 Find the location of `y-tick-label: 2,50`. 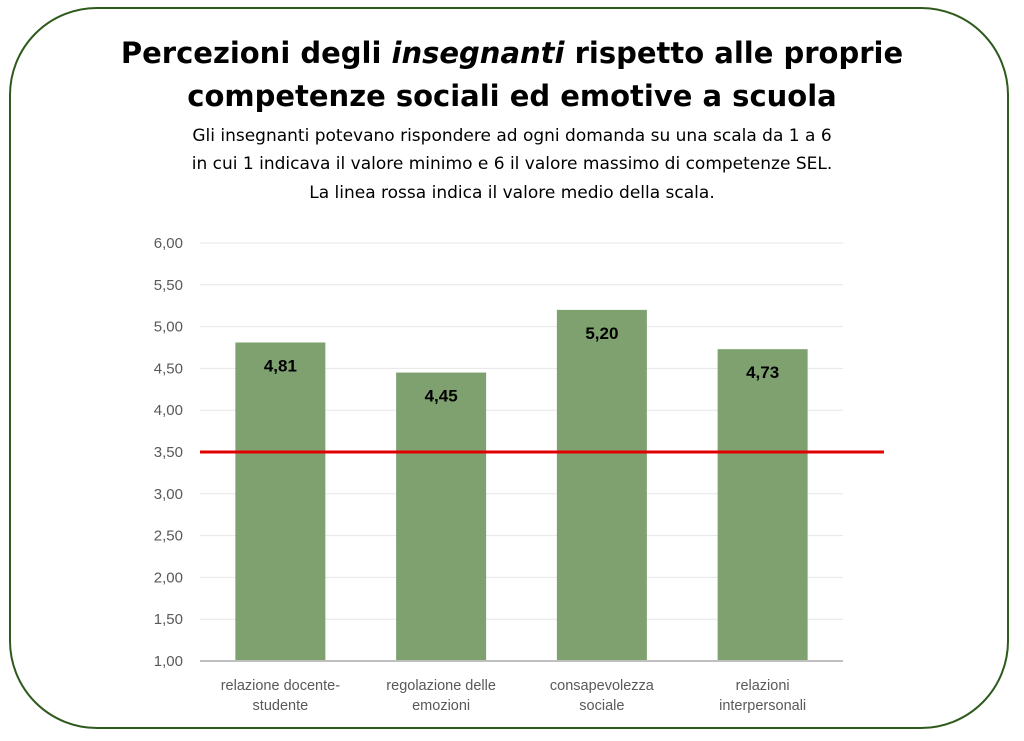

y-tick-label: 2,50 is located at coordinates (168, 536).